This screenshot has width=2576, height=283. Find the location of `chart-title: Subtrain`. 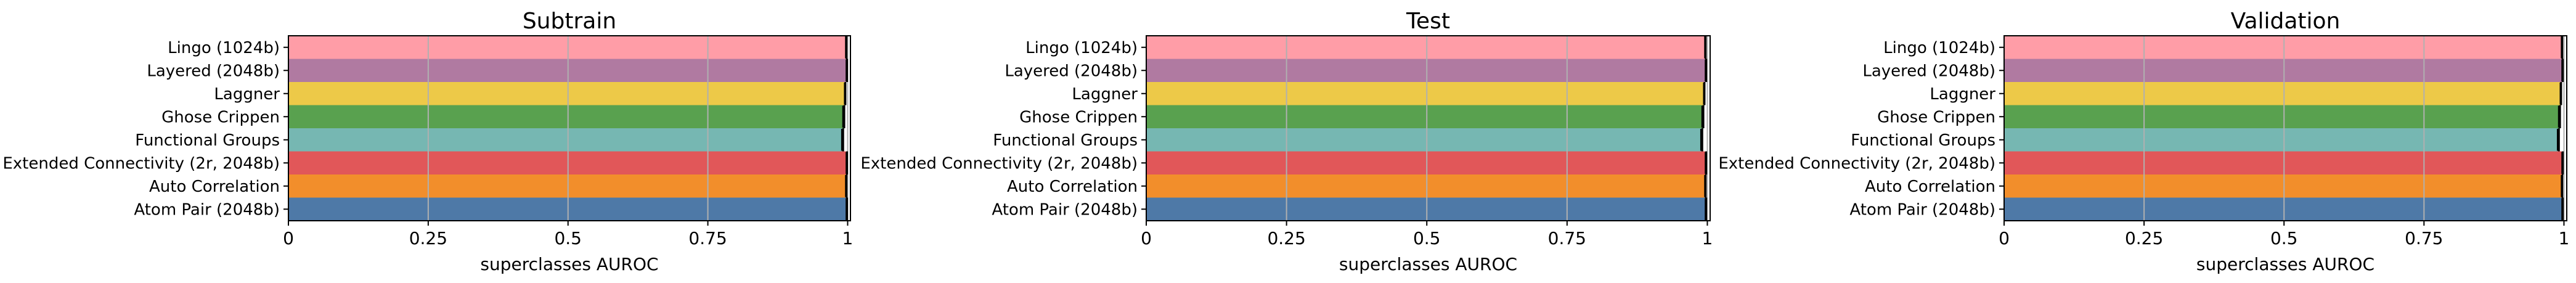

chart-title: Subtrain is located at coordinates (569, 21).